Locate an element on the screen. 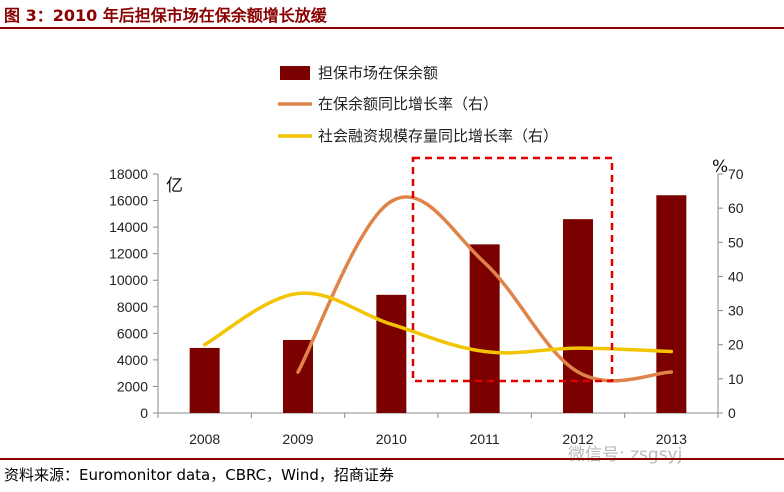 This screenshot has height=492, width=784. x-axis-tick-label: 2009 is located at coordinates (297, 439).